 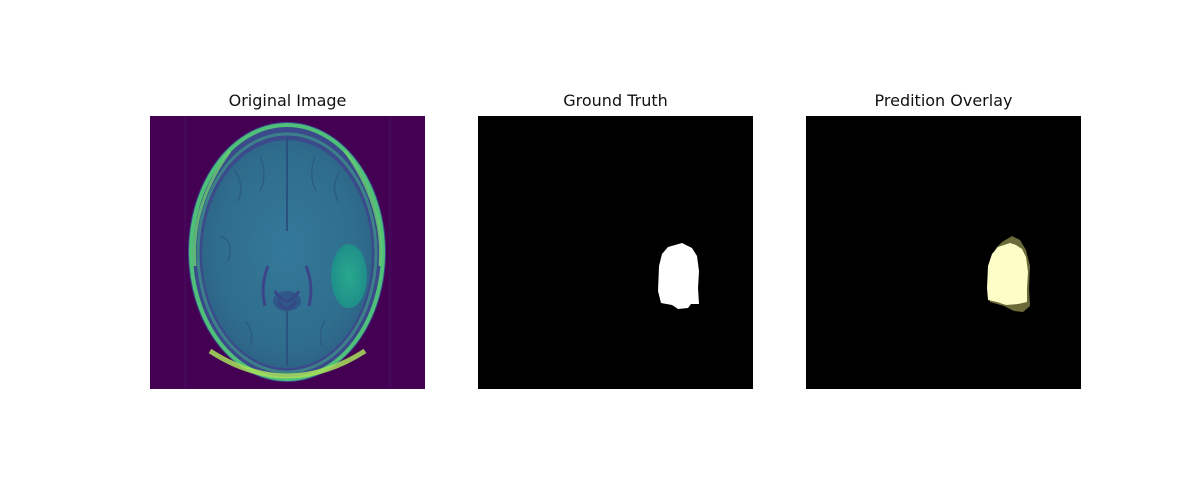 I want to click on panel-original-image: Original Image, so click(x=287, y=238).